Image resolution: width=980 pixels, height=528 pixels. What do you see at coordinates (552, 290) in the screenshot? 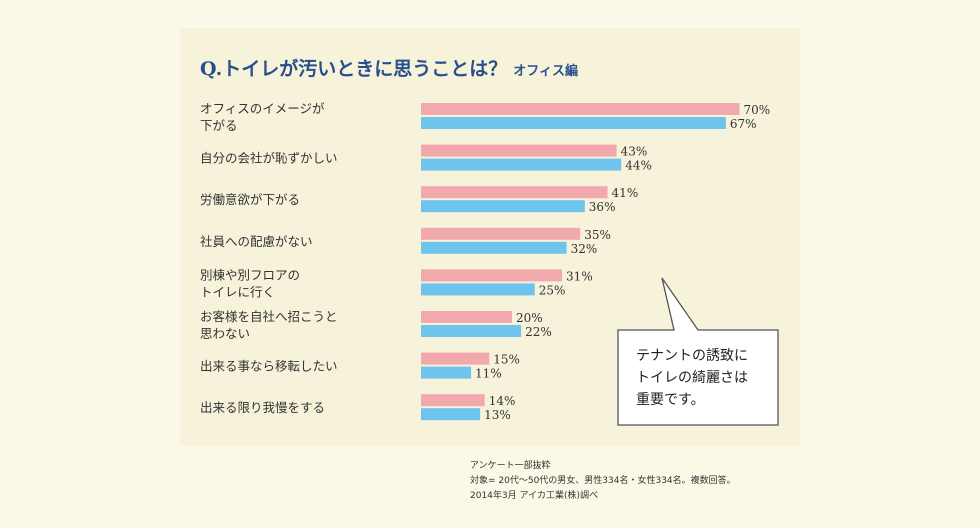
I see `data-label: 25%` at bounding box center [552, 290].